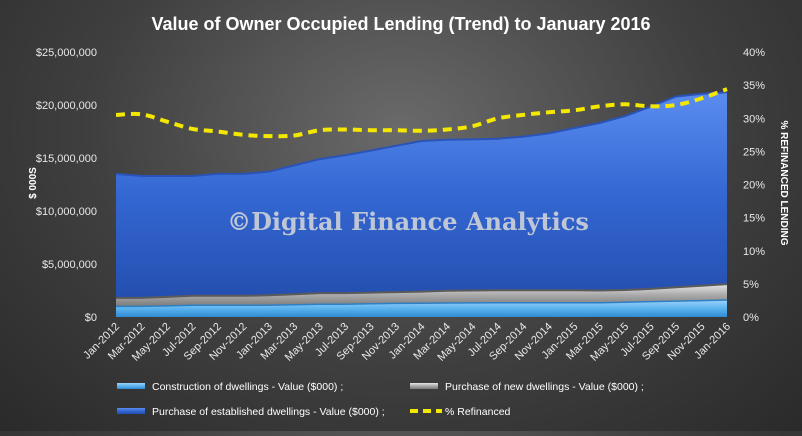  I want to click on watermark: ©Digital Finance Analytics, so click(408, 221).